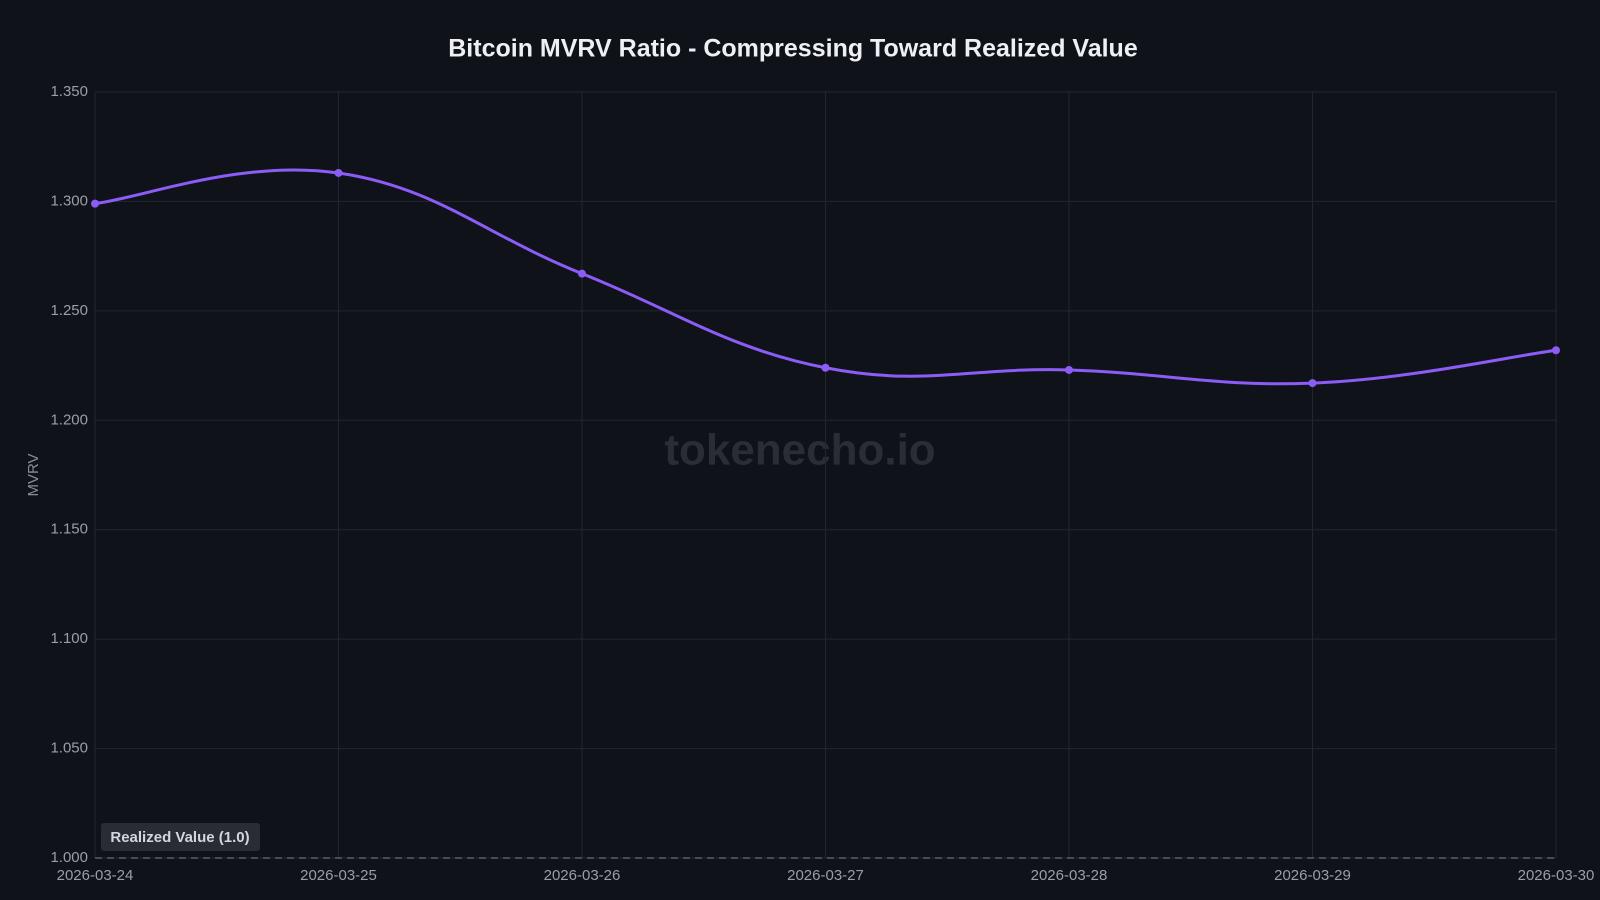 Image resolution: width=1600 pixels, height=900 pixels. What do you see at coordinates (69, 310) in the screenshot?
I see `y-tick-label: 1.250` at bounding box center [69, 310].